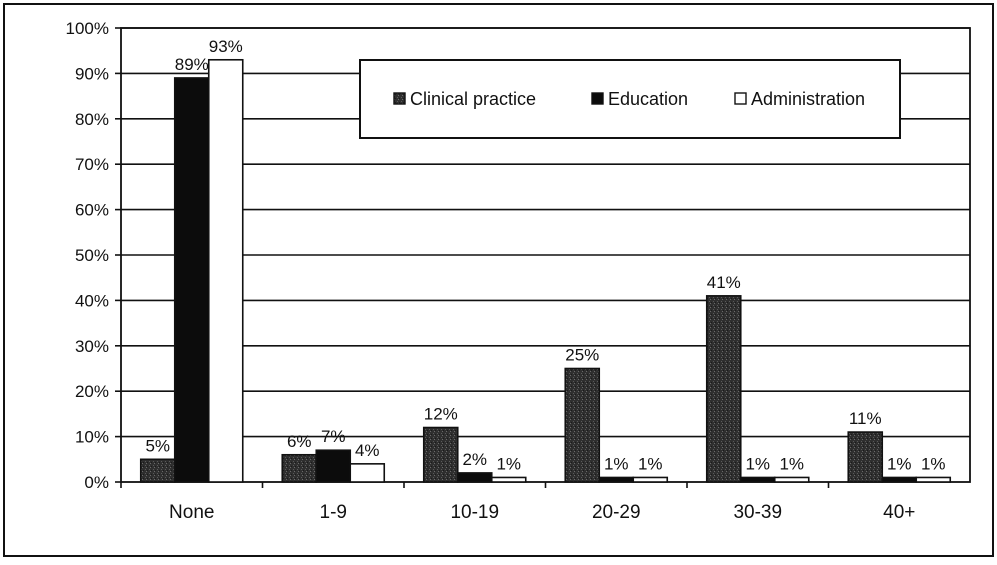 The width and height of the screenshot is (997, 565). What do you see at coordinates (582, 355) in the screenshot?
I see `data-label: 25%` at bounding box center [582, 355].